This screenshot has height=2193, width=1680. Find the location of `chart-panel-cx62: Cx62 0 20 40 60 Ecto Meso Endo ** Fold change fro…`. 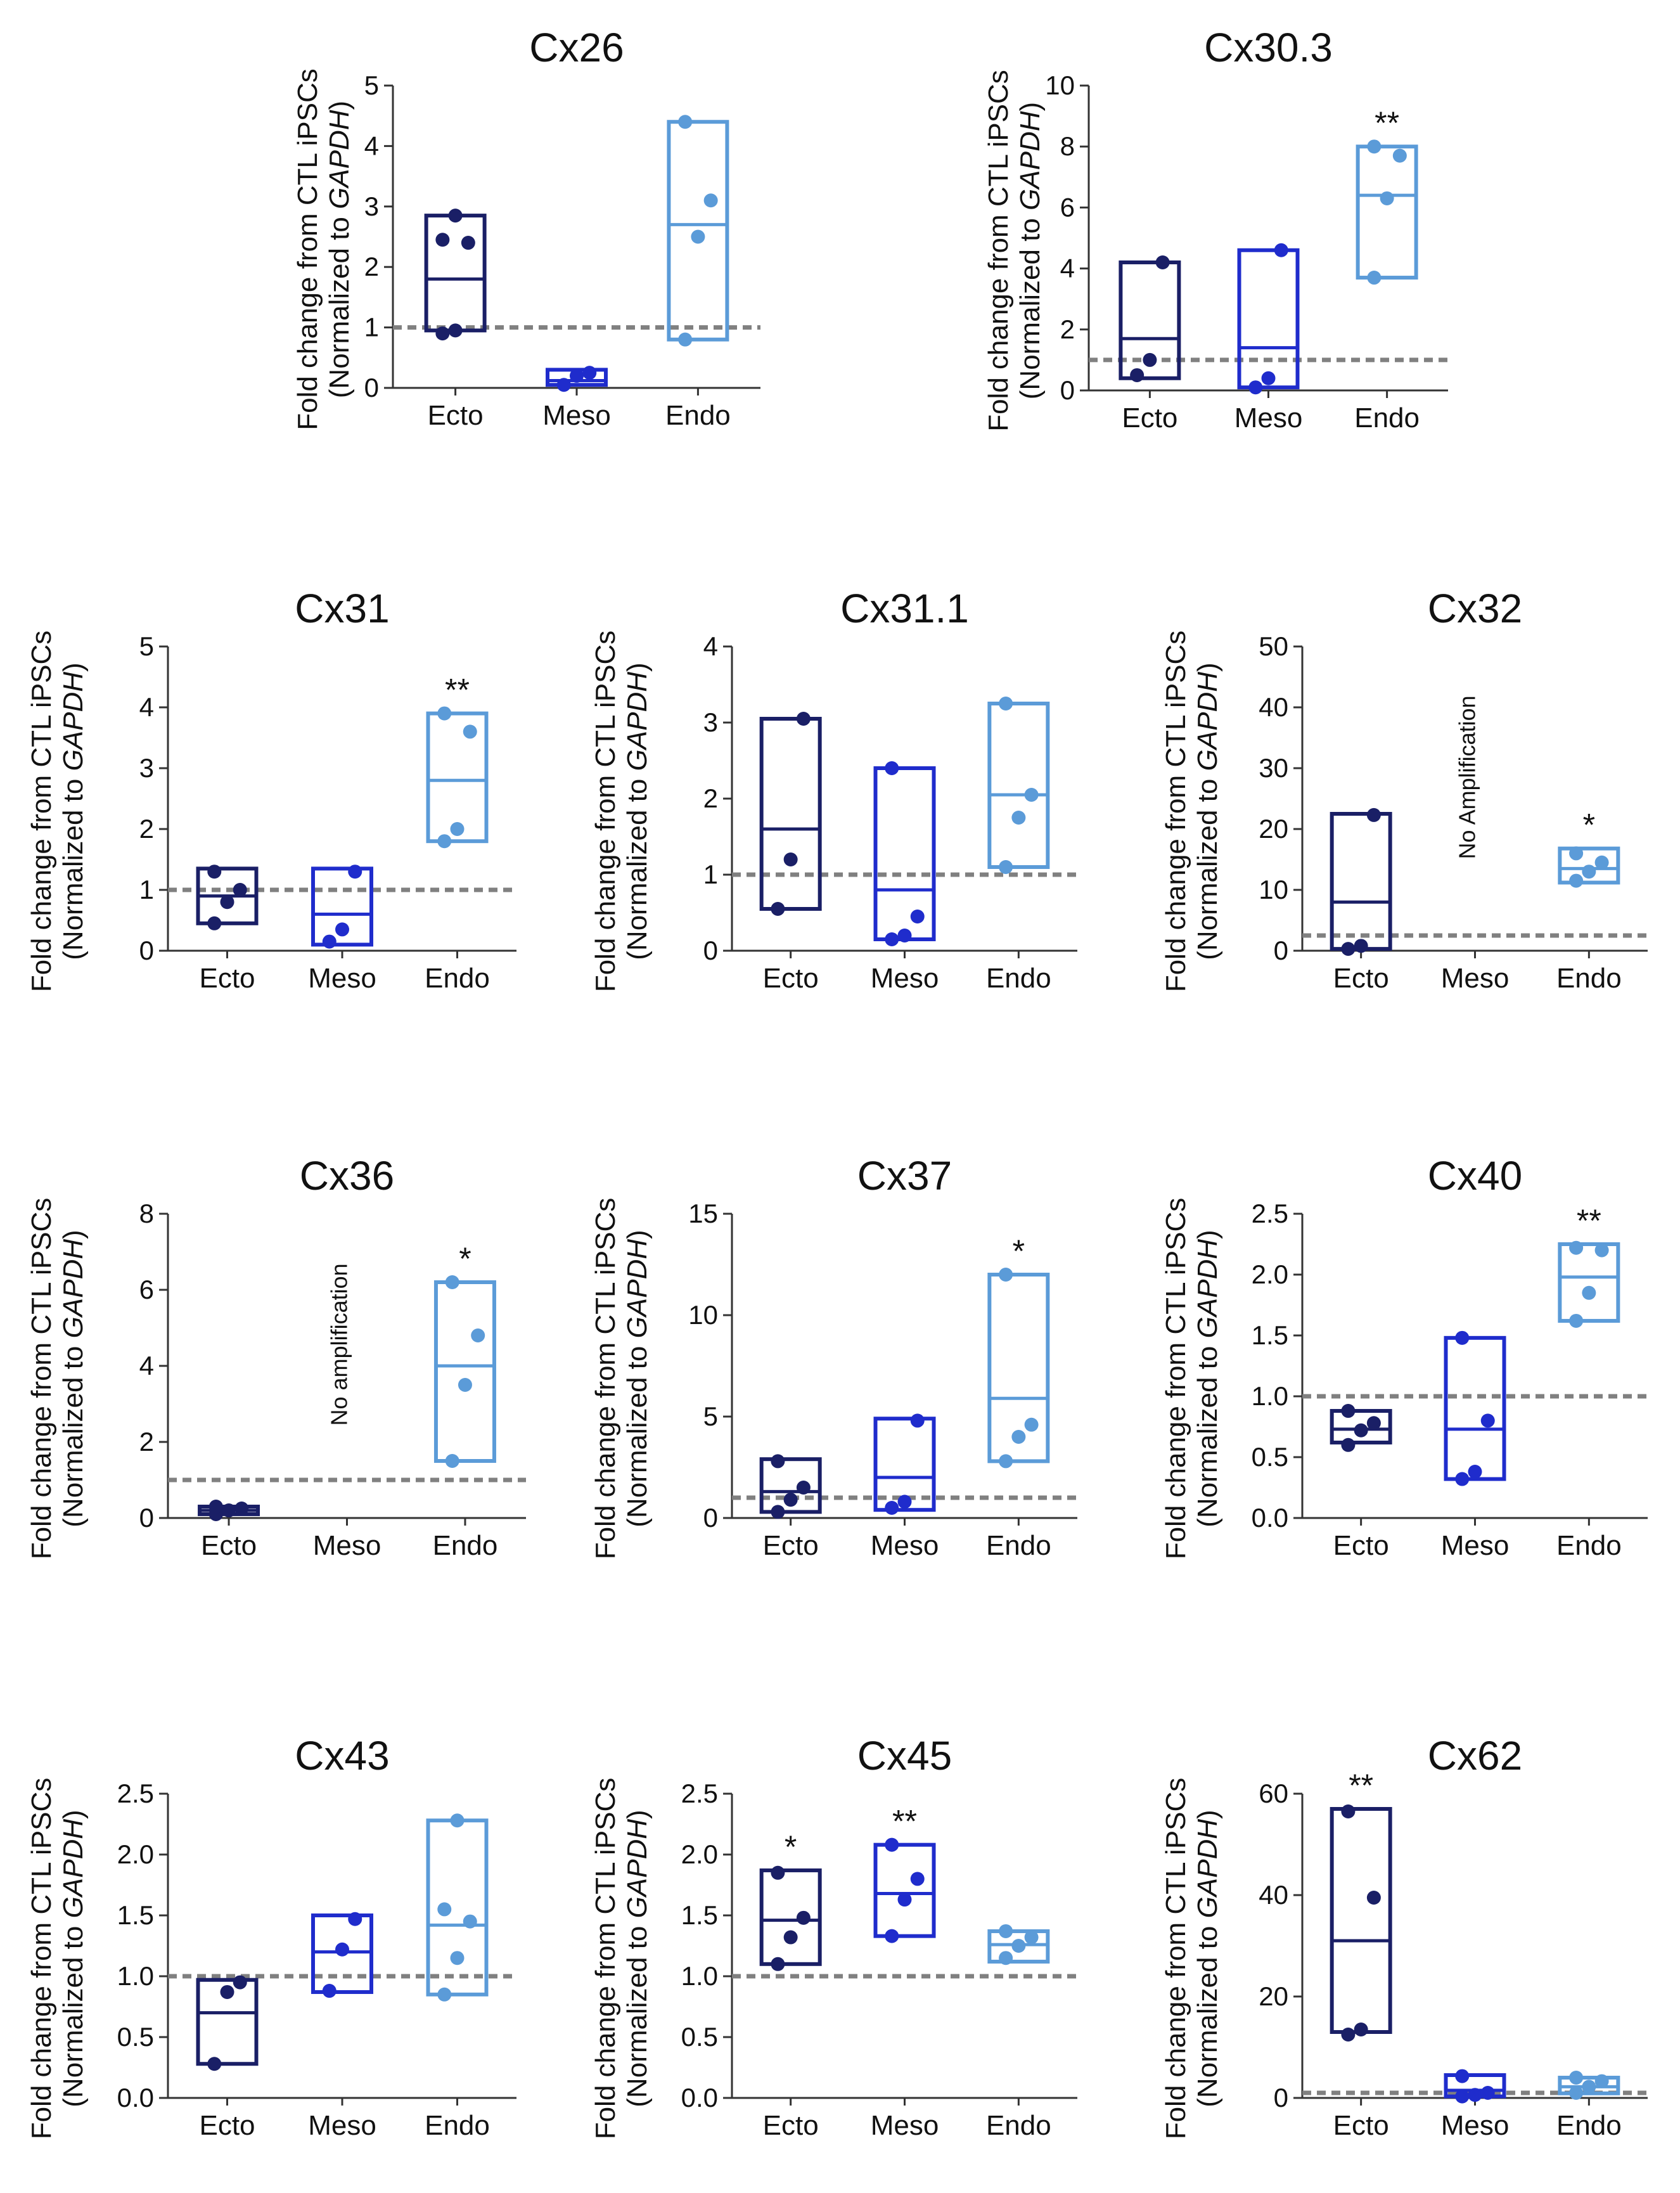

chart-panel-cx62: Cx62 0 20 40 60 Ecto Meso Endo ** Fold change fro… is located at coordinates (1404, 1937).